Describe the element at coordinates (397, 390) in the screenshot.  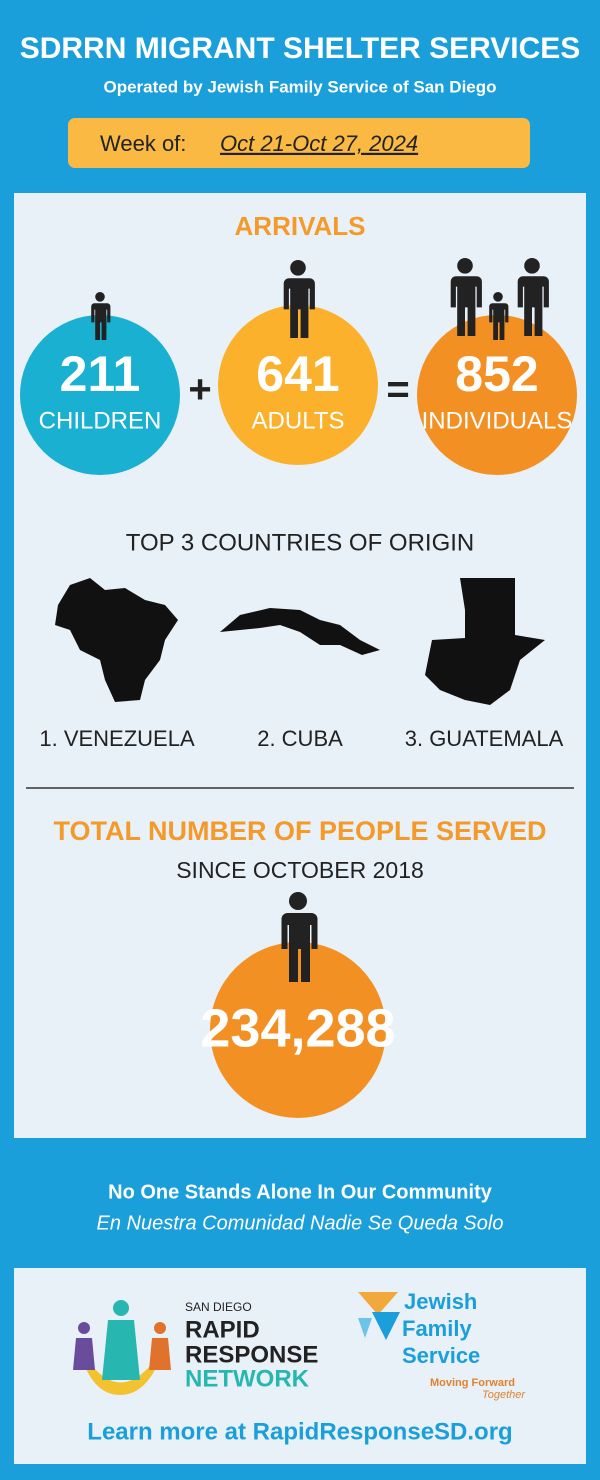
I see `equals-sign: =` at that location.